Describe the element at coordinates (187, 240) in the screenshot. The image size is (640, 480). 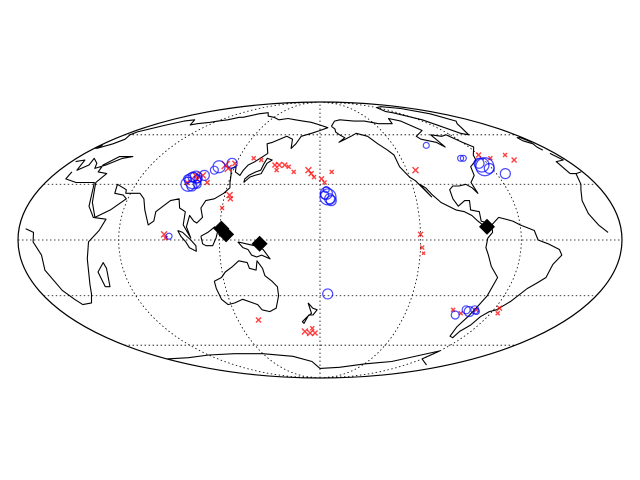
I see `sumatra-coast` at that location.